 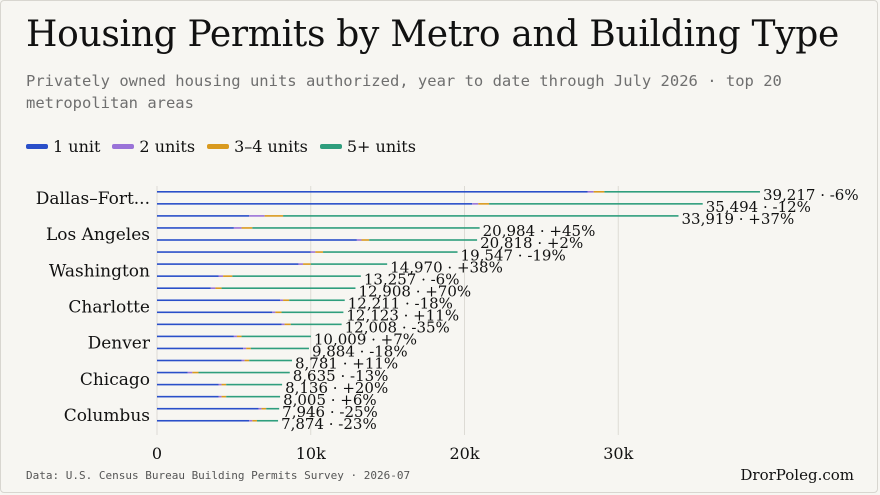 What do you see at coordinates (464, 453) in the screenshot?
I see `x-tick-label: 20k` at bounding box center [464, 453].